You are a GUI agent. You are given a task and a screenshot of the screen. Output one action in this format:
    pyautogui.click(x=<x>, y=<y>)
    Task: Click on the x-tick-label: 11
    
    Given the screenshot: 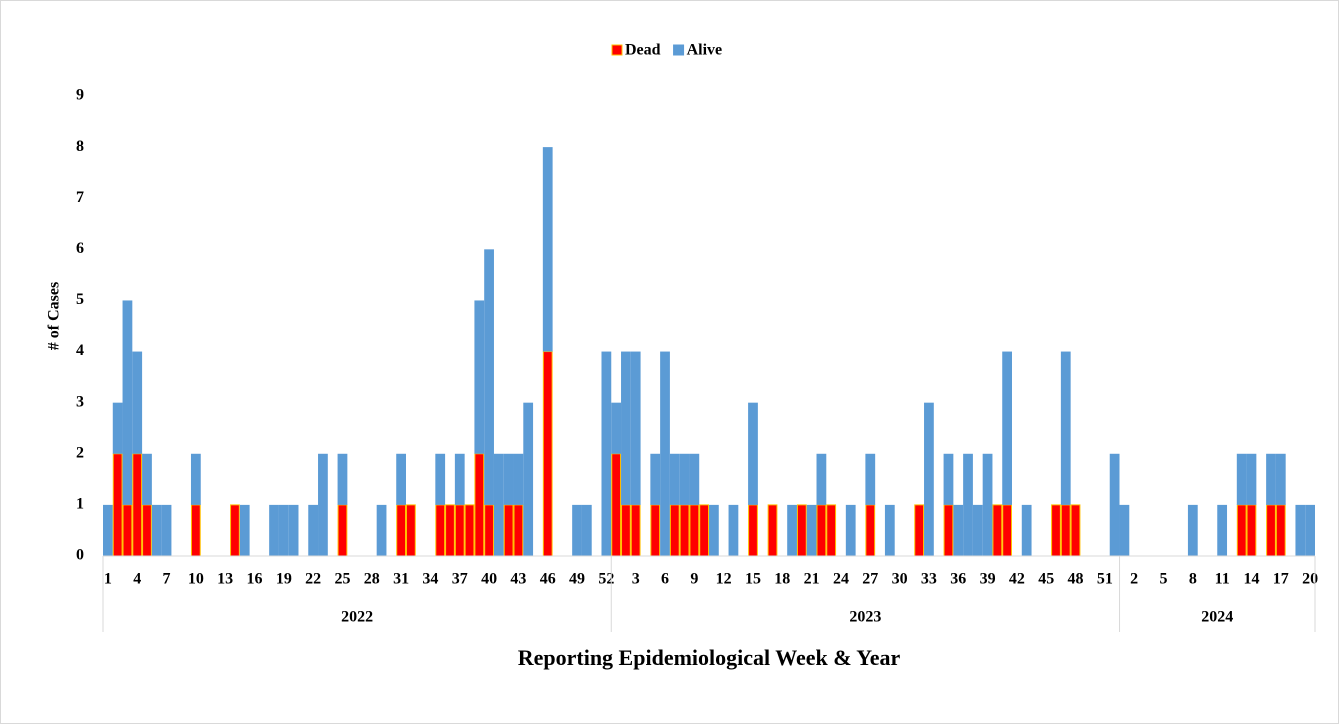 What is the action you would take?
    pyautogui.click(x=1222, y=579)
    